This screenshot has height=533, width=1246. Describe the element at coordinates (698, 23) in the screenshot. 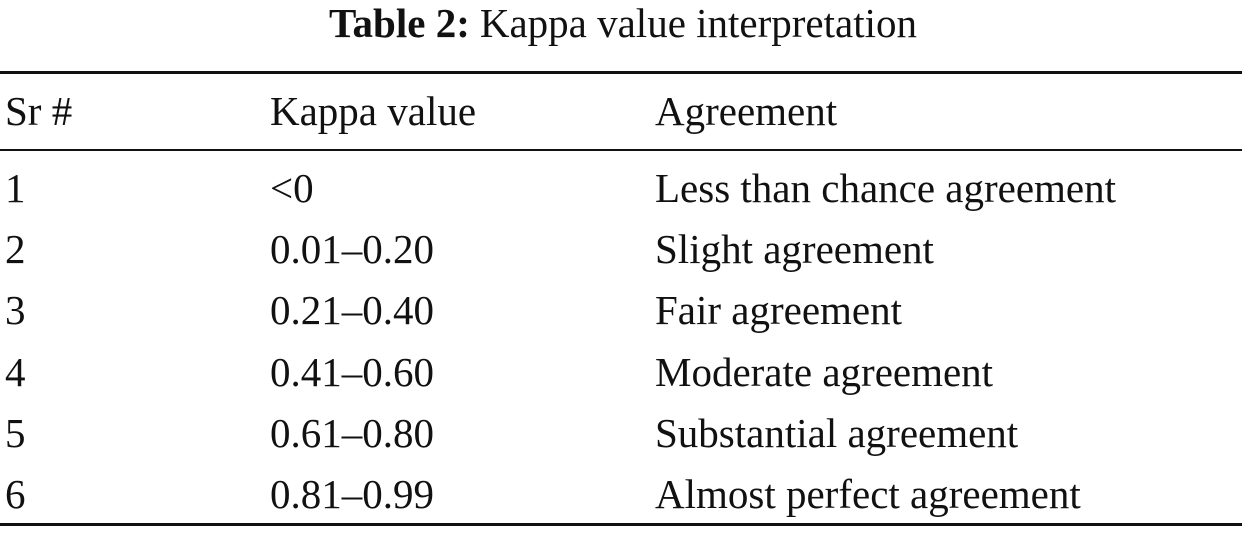

I see `caption-text: Kappa value interpretation` at that location.